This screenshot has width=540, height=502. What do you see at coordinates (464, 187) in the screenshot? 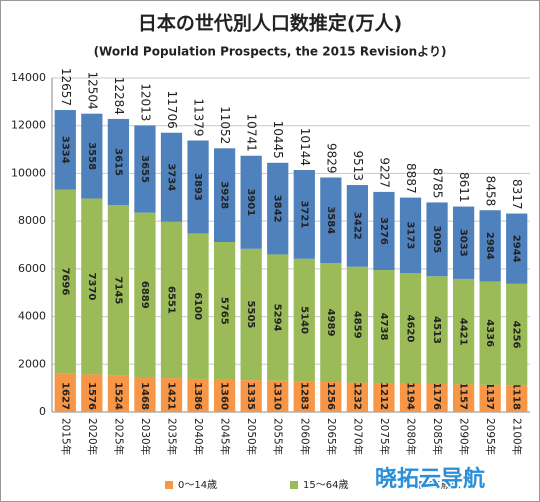
I see `total-label: 8611` at bounding box center [464, 187].